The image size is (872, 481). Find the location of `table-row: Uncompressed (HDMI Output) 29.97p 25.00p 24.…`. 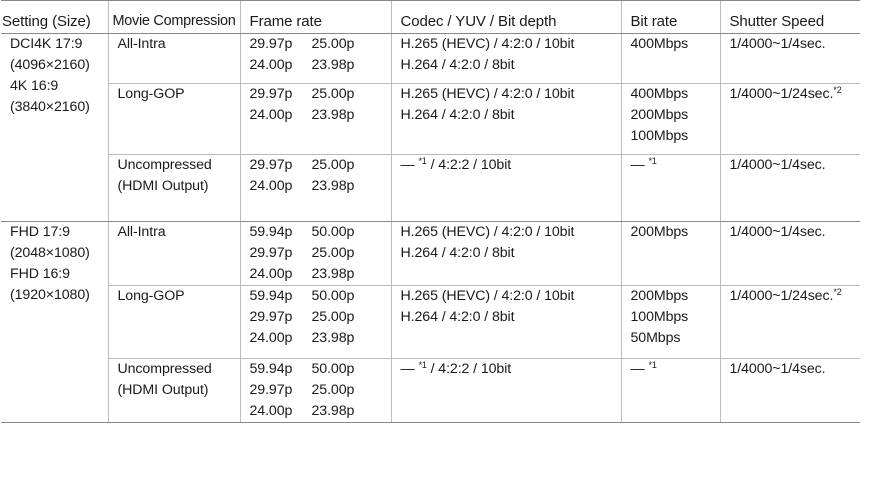

table-row: Uncompressed (HDMI Output) 29.97p 25.00p 24.… is located at coordinates (430, 188).